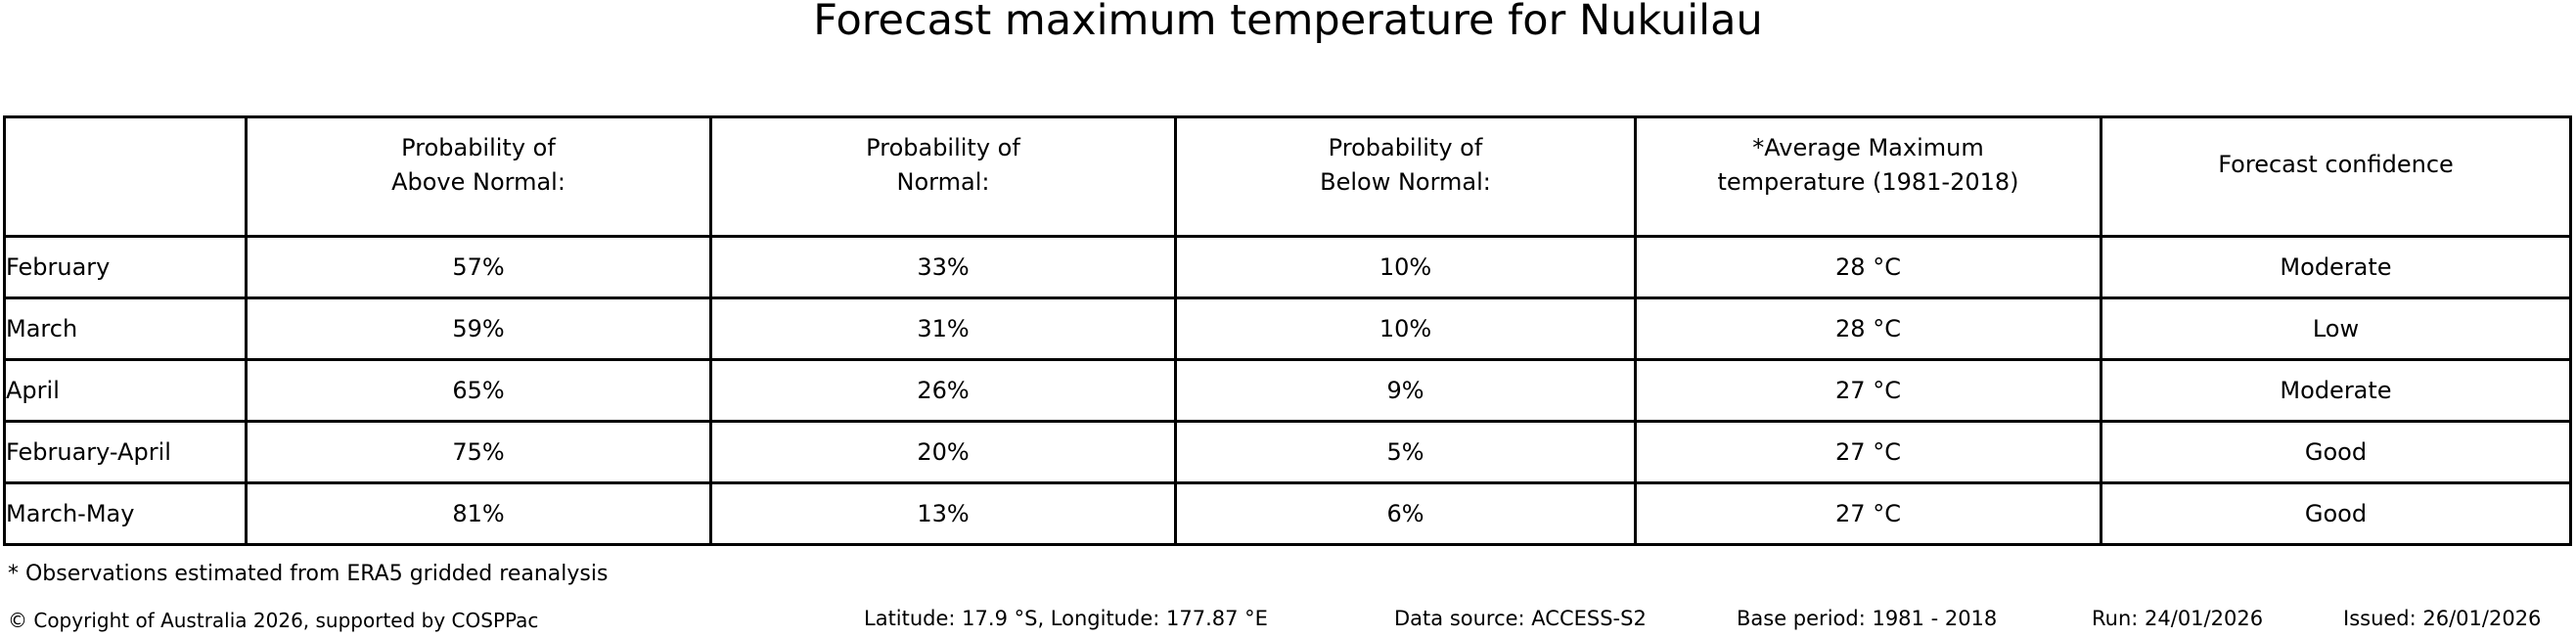 This screenshot has width=2576, height=638. What do you see at coordinates (478, 176) in the screenshot?
I see `column-header-above-normal: Probability of Above Normal:` at bounding box center [478, 176].